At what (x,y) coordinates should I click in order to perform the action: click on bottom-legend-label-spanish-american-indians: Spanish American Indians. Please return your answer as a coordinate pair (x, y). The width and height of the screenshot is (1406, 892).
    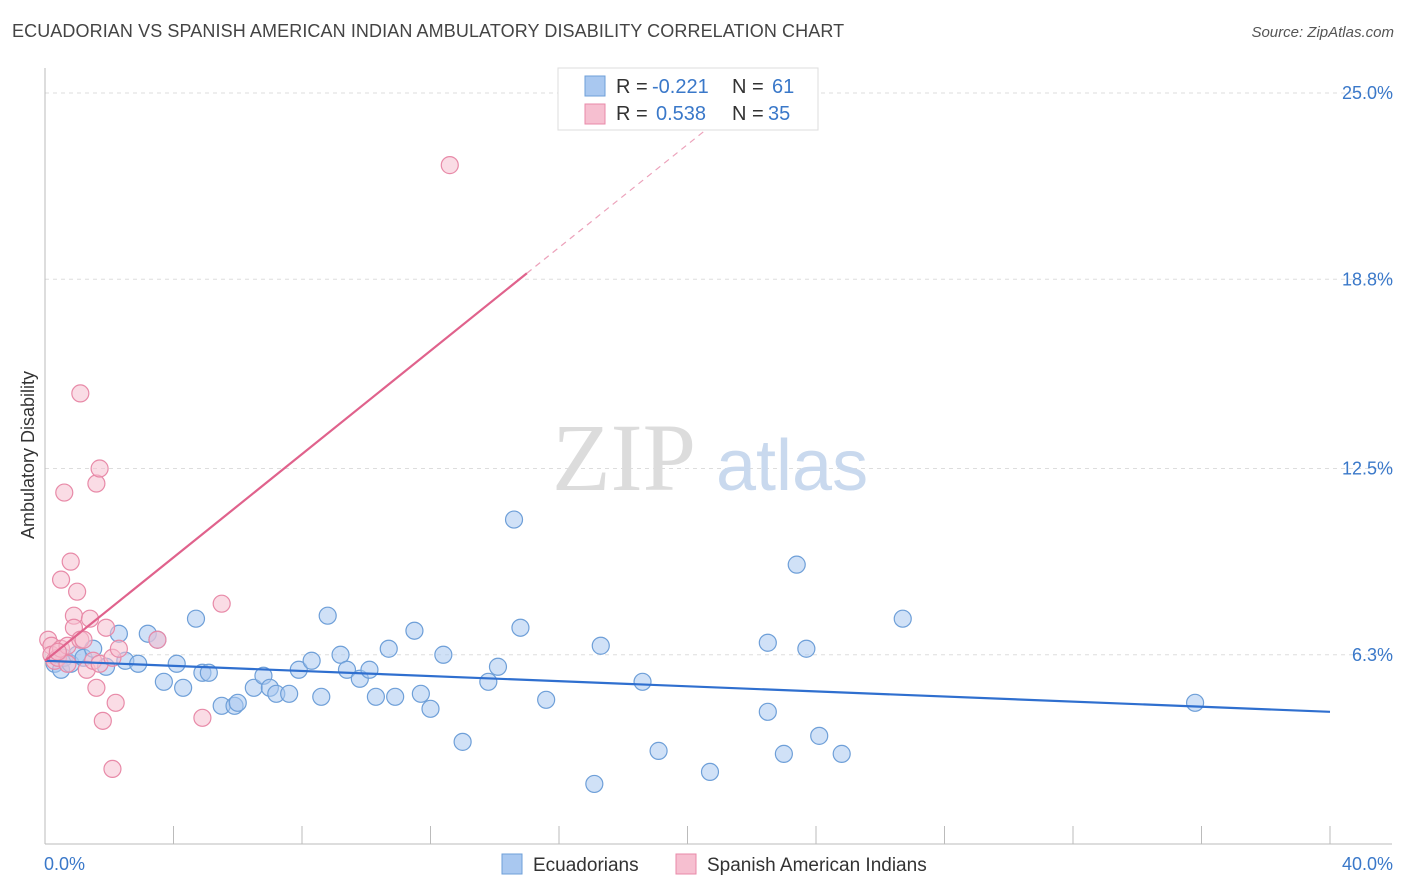
    Looking at the image, I should click on (817, 865).